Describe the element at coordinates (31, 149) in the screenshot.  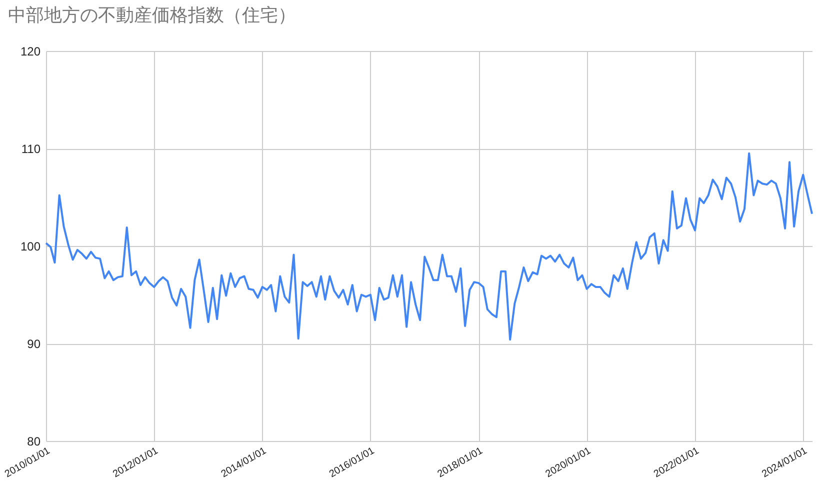
I see `y-tick-label: 110` at that location.